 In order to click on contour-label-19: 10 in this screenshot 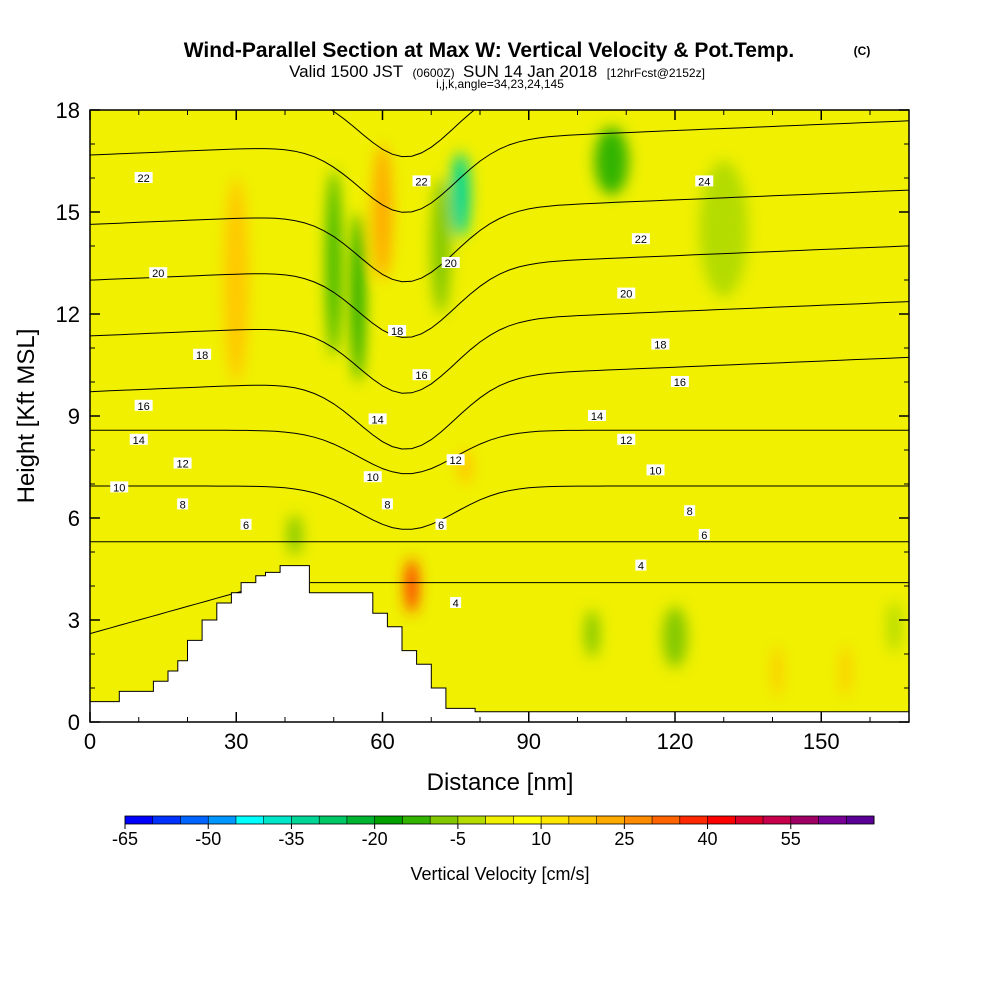, I will do `click(119, 487)`.